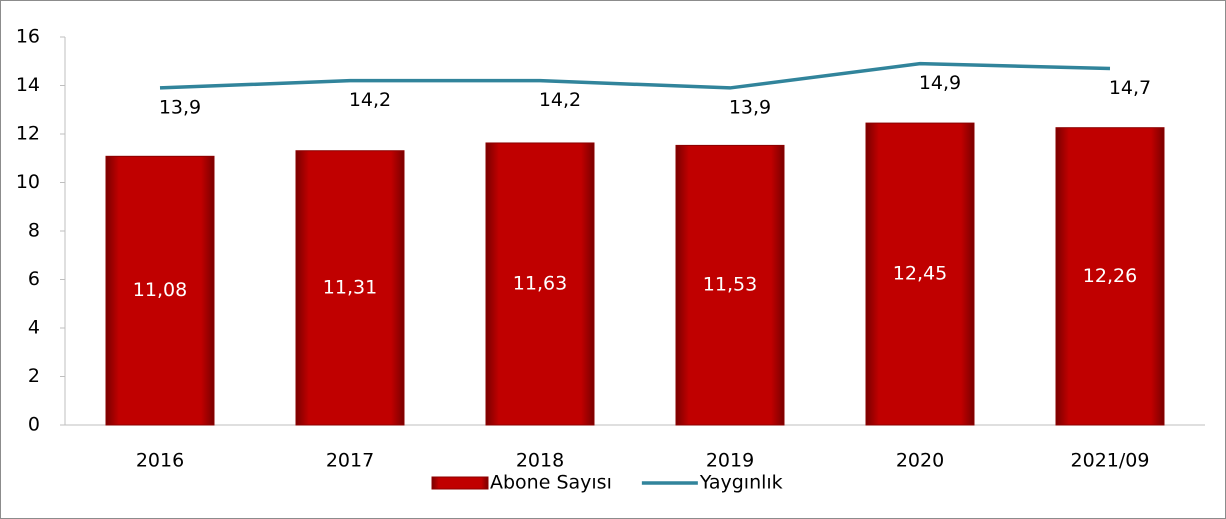 The height and width of the screenshot is (519, 1226). Describe the element at coordinates (920, 461) in the screenshot. I see `x-tick-label: 2020` at that location.